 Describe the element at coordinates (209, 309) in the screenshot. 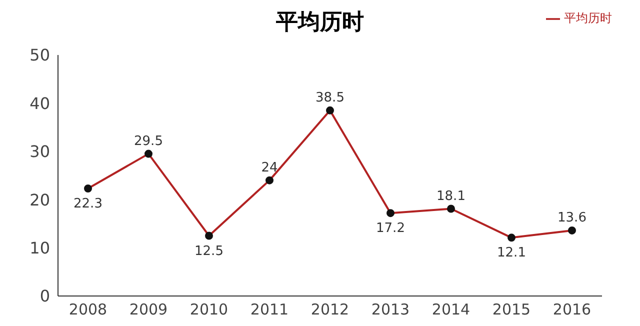

I see `x-tick-label: 2010` at that location.